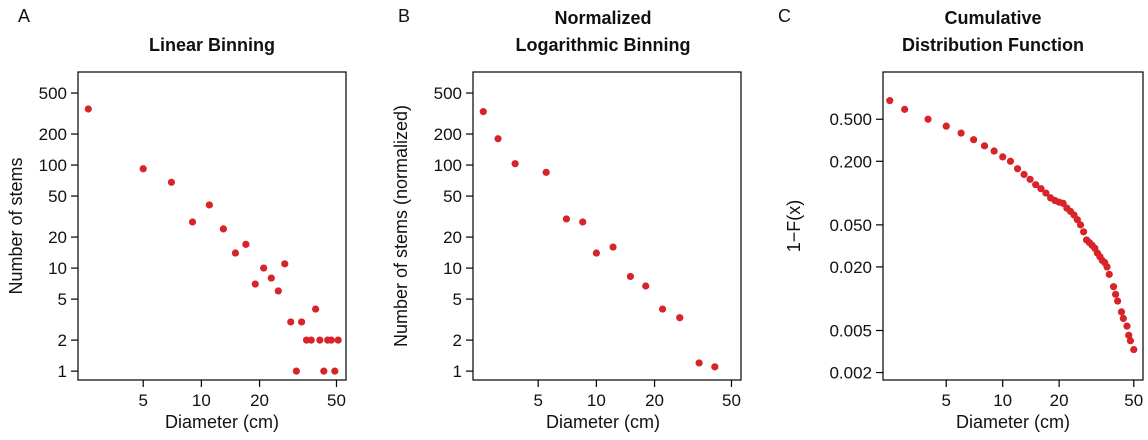 Image resolution: width=1148 pixels, height=440 pixels. Describe the element at coordinates (596, 400) in the screenshot. I see `x-tick-label-b: 10` at that location.